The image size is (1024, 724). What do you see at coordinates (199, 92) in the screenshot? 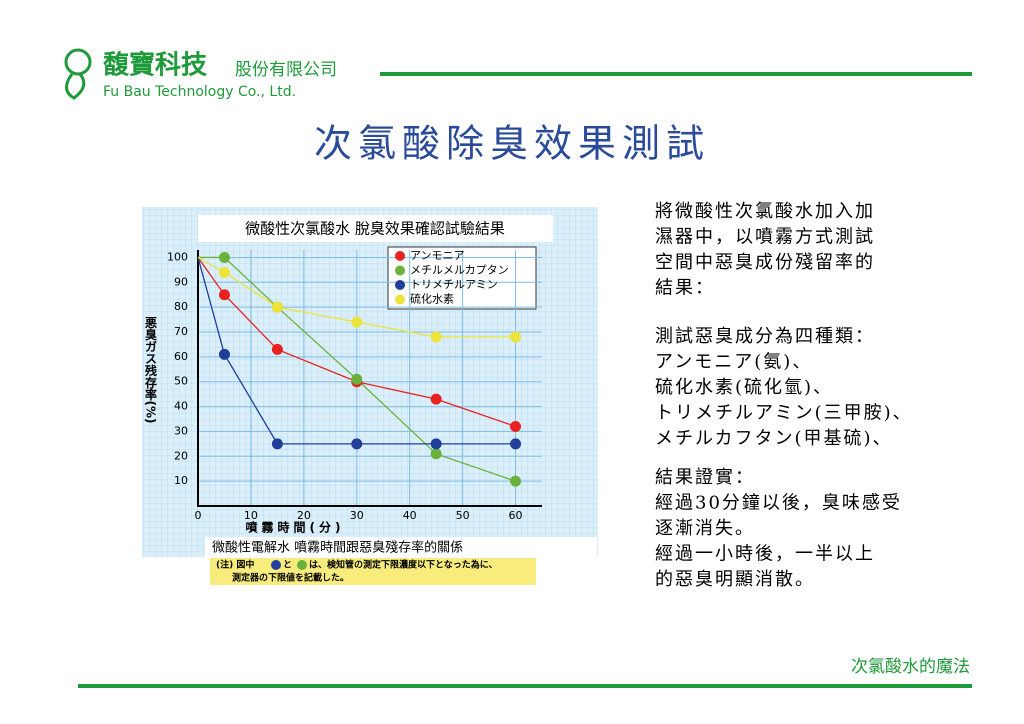
I see `company-english: Fu Bau Technology Co., Ltd.` at bounding box center [199, 92].